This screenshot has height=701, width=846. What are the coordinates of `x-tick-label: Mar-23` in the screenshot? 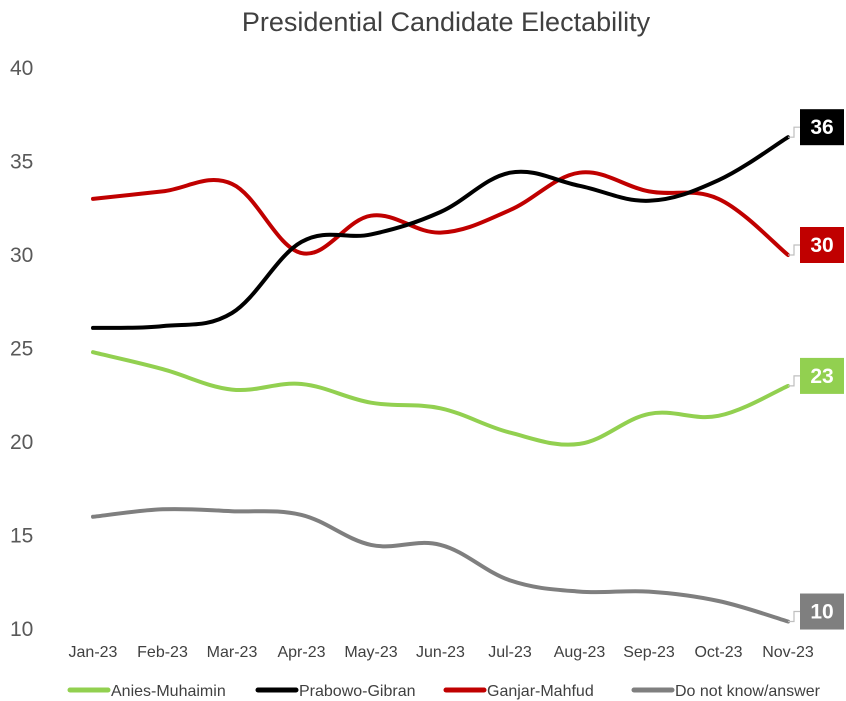 It's located at (232, 652).